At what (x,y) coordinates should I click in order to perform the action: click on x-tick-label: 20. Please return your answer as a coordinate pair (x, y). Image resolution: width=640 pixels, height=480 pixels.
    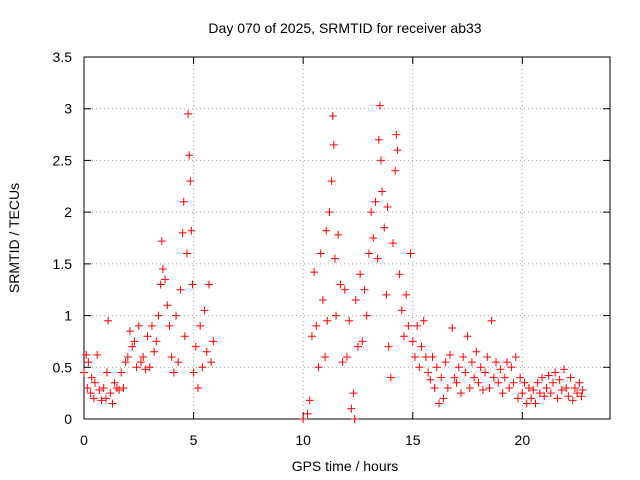
    Looking at the image, I should click on (523, 440).